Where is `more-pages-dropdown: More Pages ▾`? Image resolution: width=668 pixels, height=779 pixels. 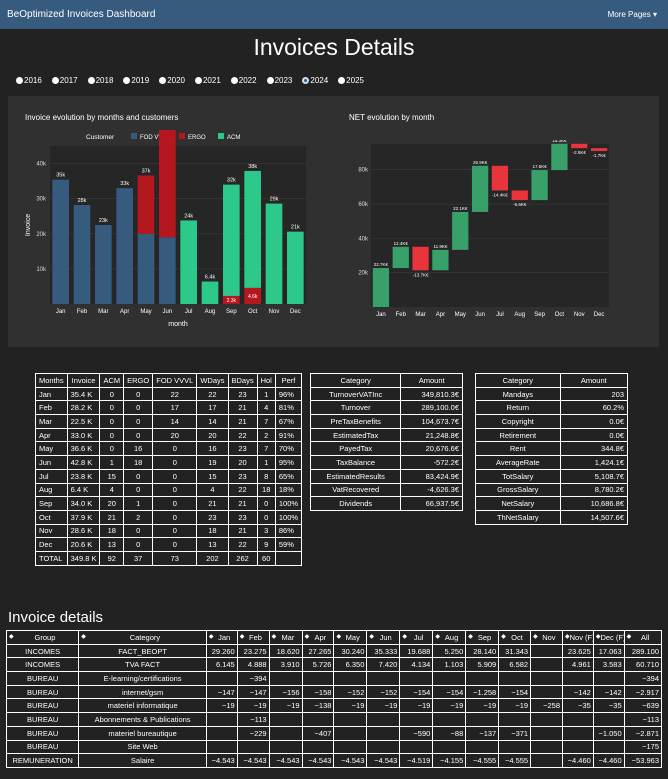 more-pages-dropdown: More Pages ▾ is located at coordinates (632, 14).